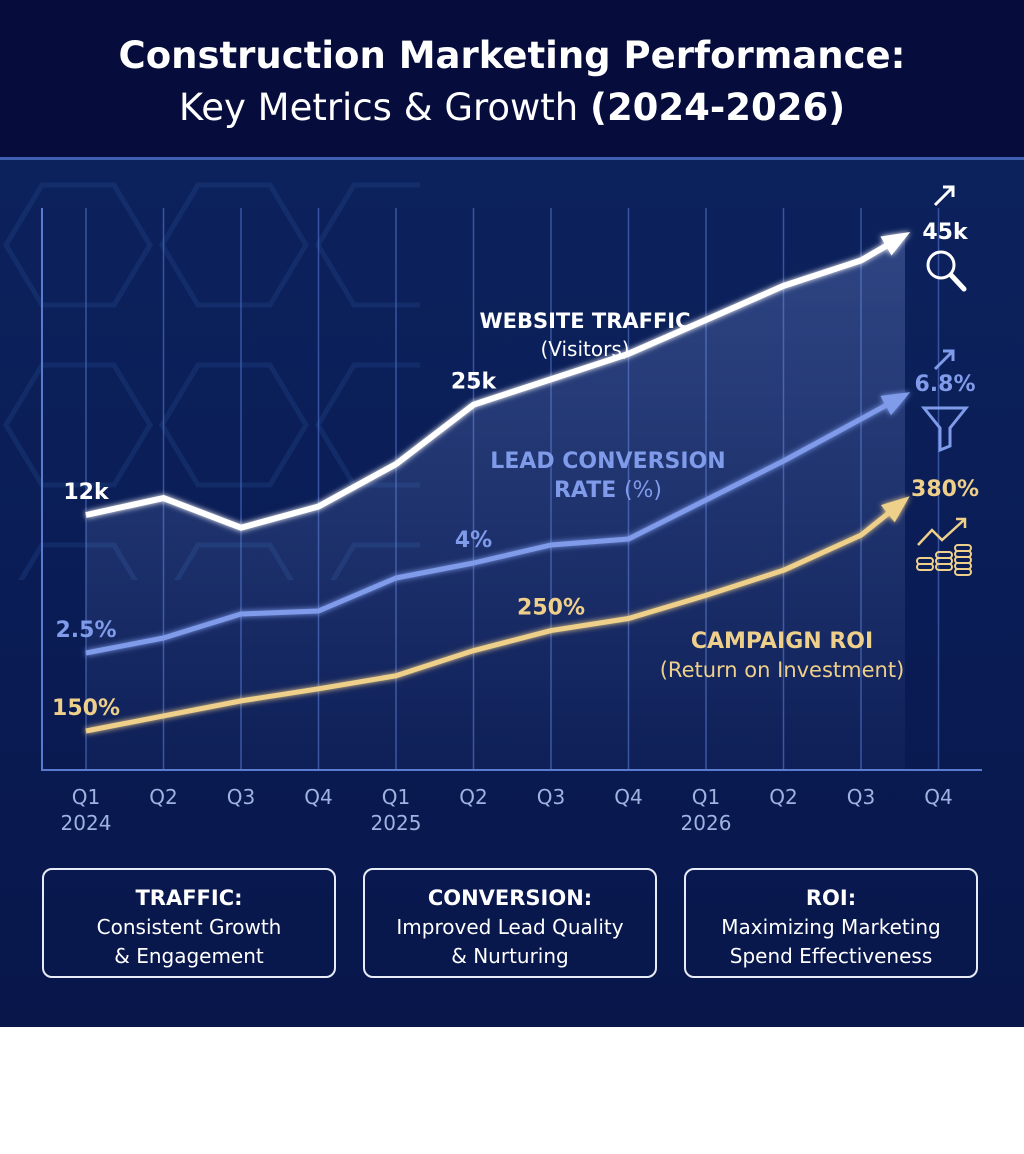 This screenshot has width=1024, height=1154. I want to click on conversion-data-label: 2.5%, so click(85, 630).